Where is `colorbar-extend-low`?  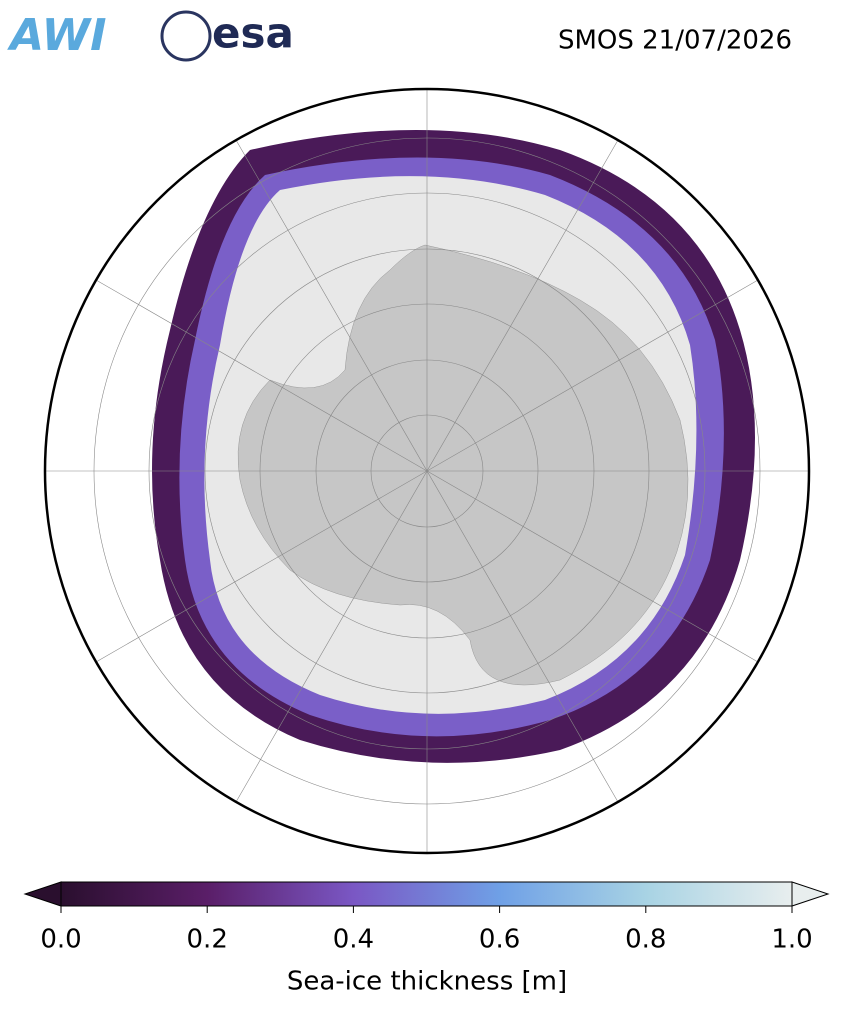
colorbar-extend-low is located at coordinates (42, 894).